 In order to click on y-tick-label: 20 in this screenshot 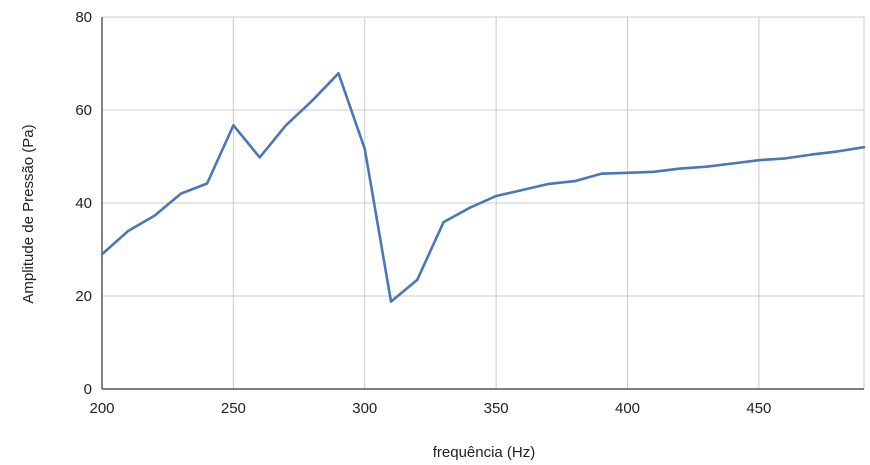, I will do `click(83, 296)`.